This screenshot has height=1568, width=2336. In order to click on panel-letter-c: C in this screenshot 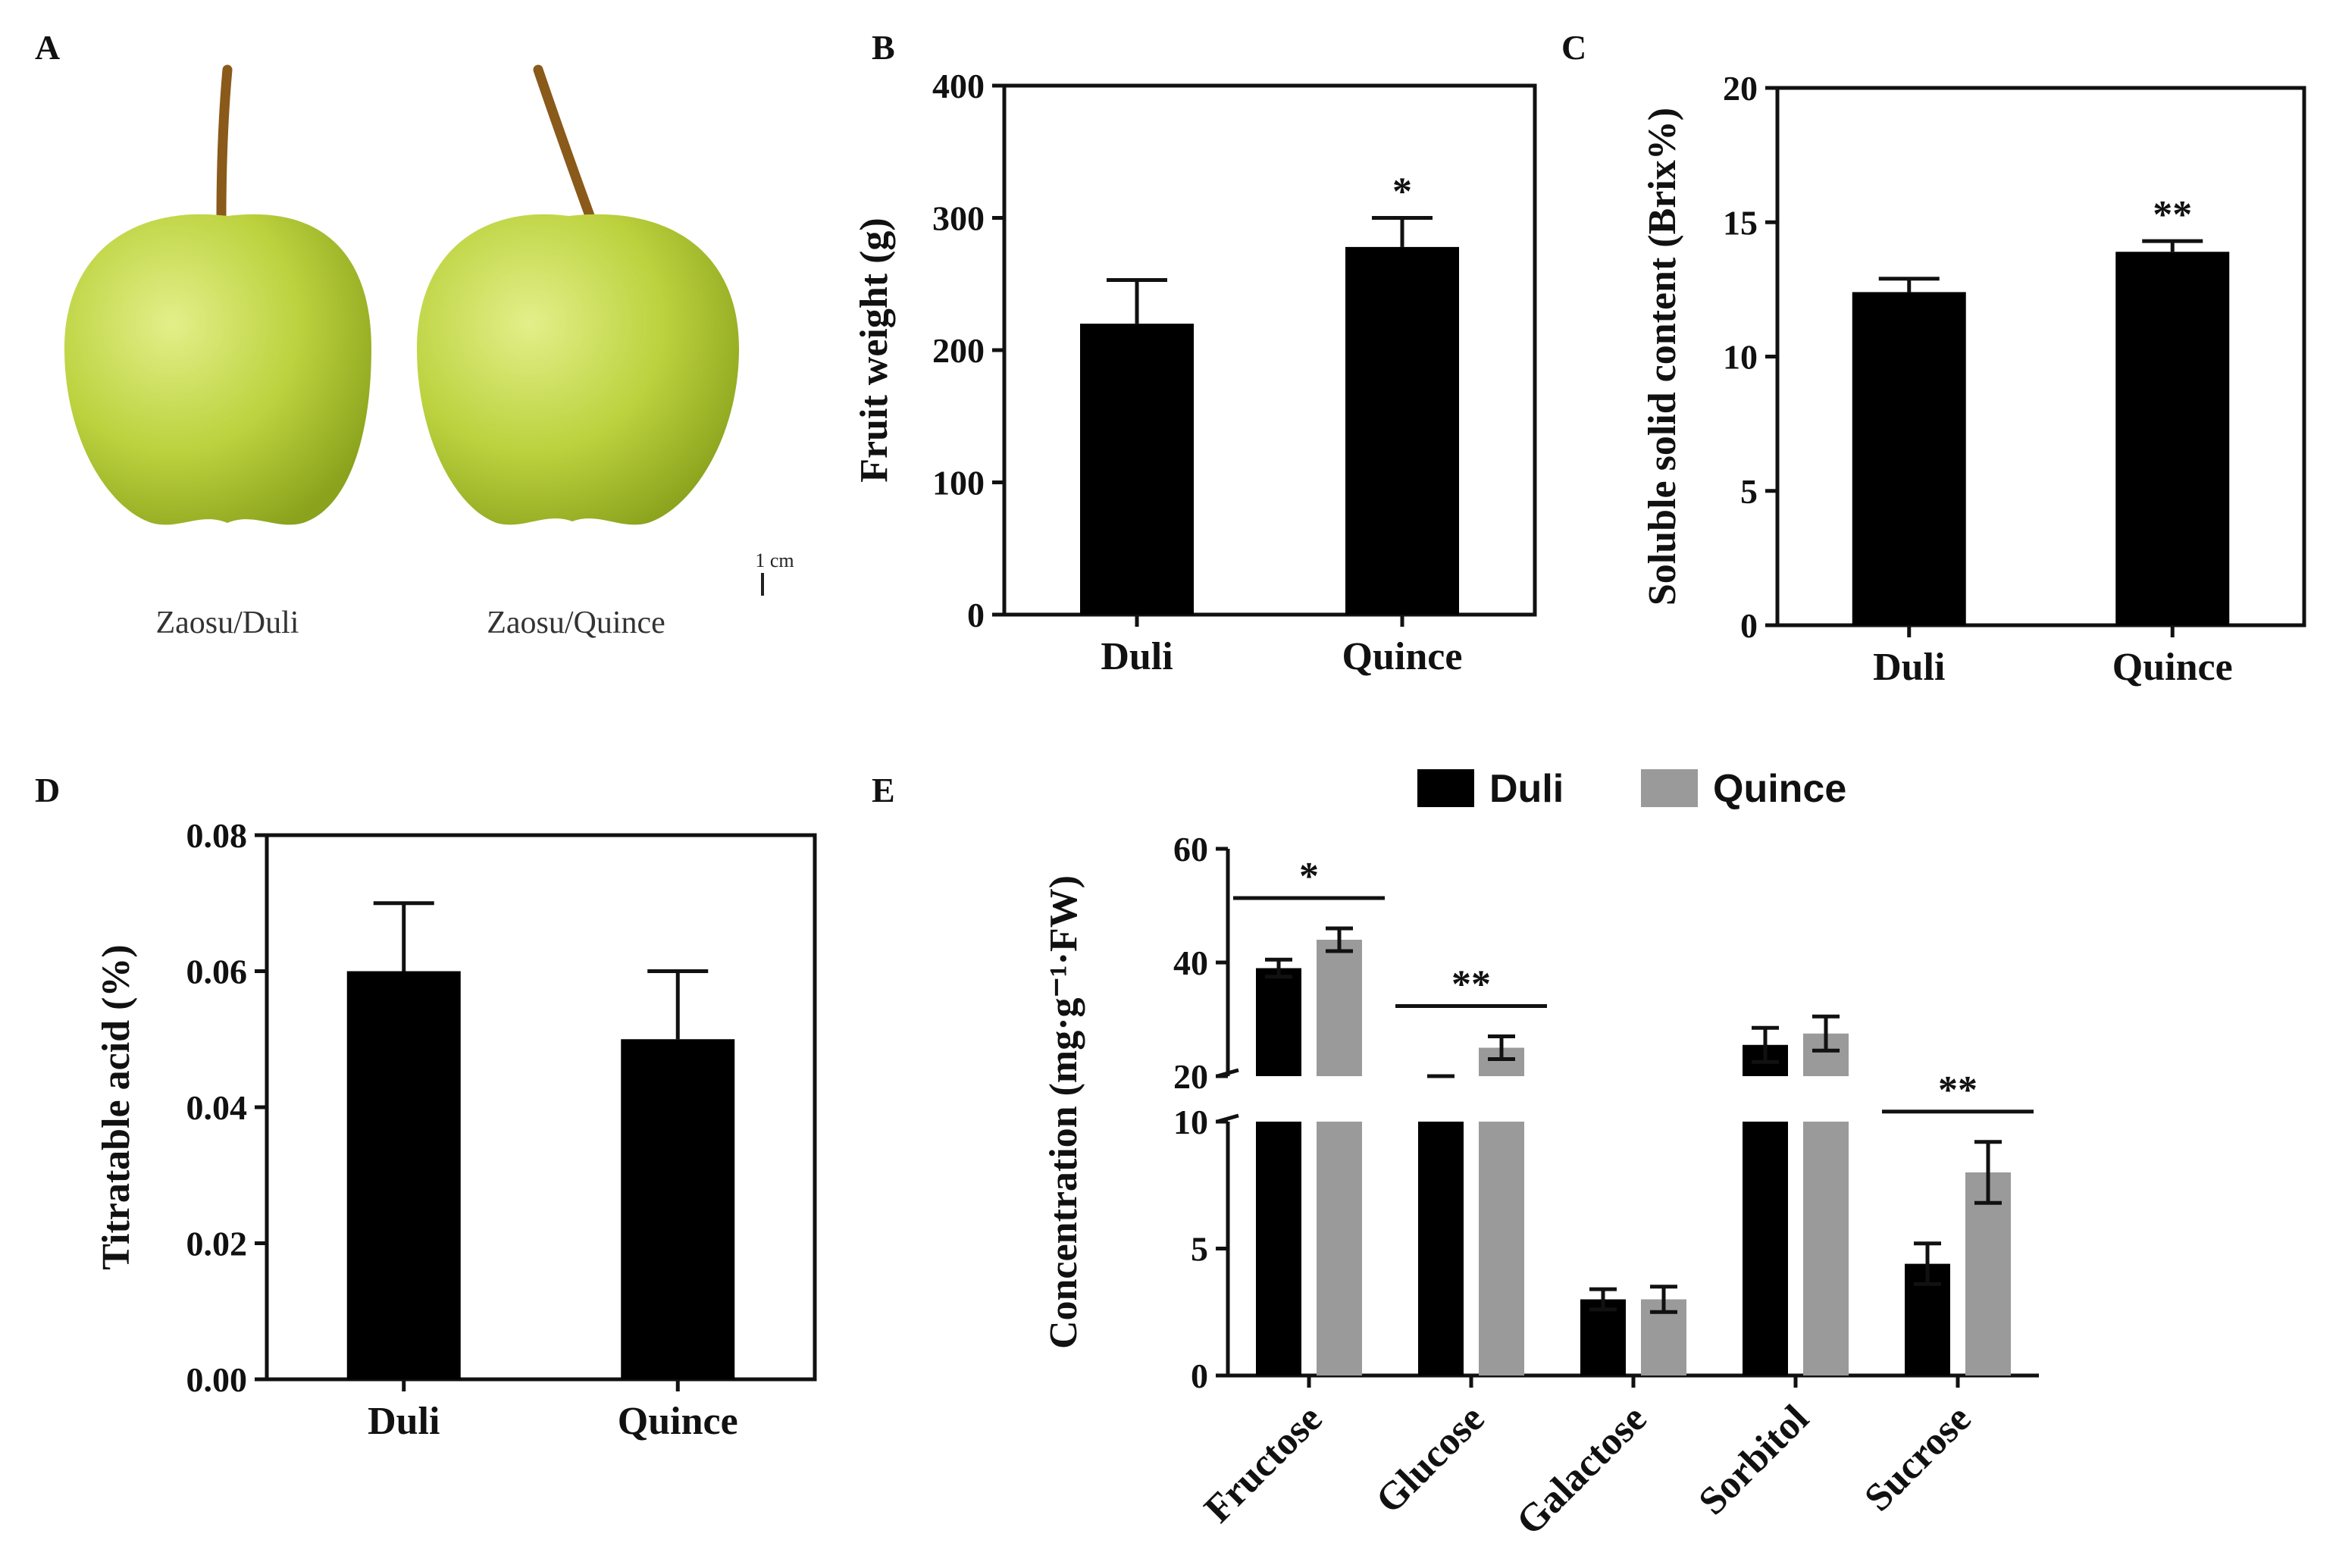, I will do `click(1573, 47)`.